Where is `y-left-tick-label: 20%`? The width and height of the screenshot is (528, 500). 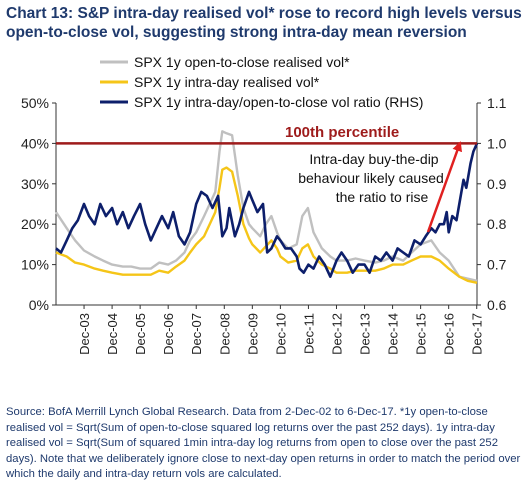
y-left-tick-label: 20% is located at coordinates (35, 224).